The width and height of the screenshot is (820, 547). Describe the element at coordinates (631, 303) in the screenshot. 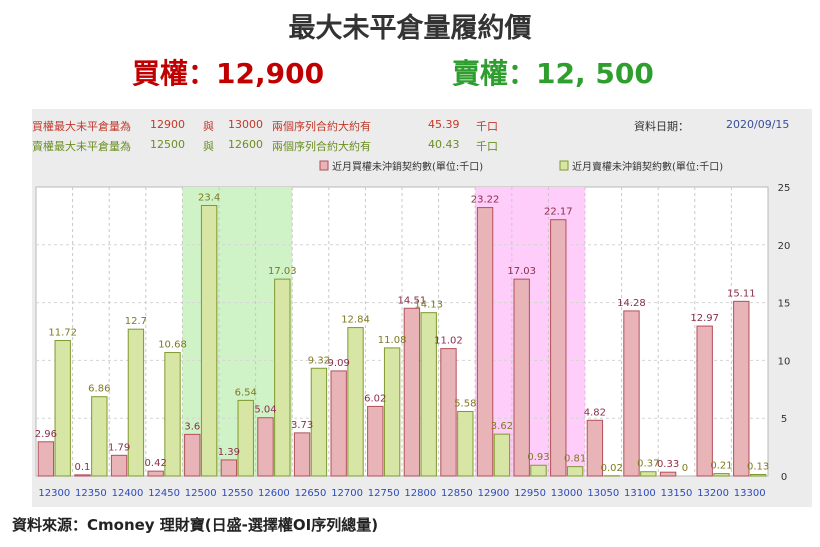

I see `call-data-label: 14.28` at that location.